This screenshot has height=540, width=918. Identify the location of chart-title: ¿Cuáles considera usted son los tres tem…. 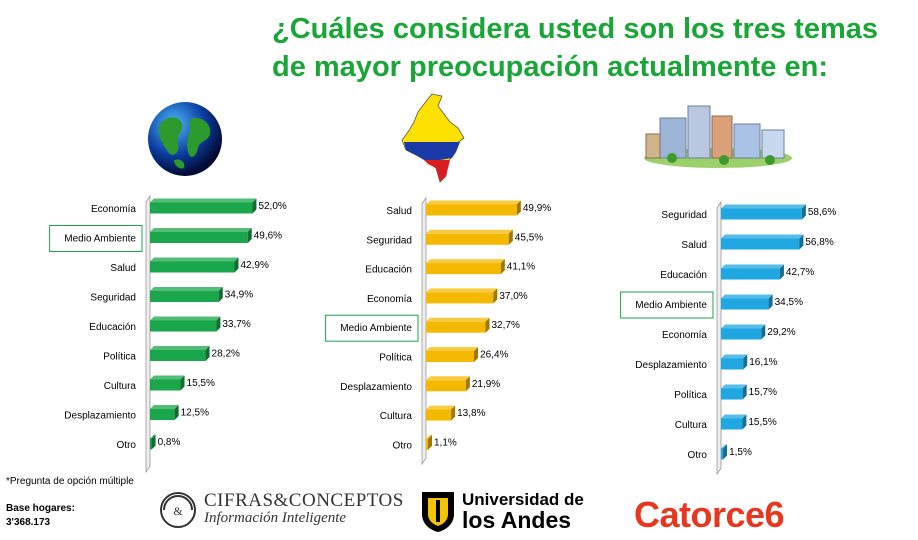
(575, 48).